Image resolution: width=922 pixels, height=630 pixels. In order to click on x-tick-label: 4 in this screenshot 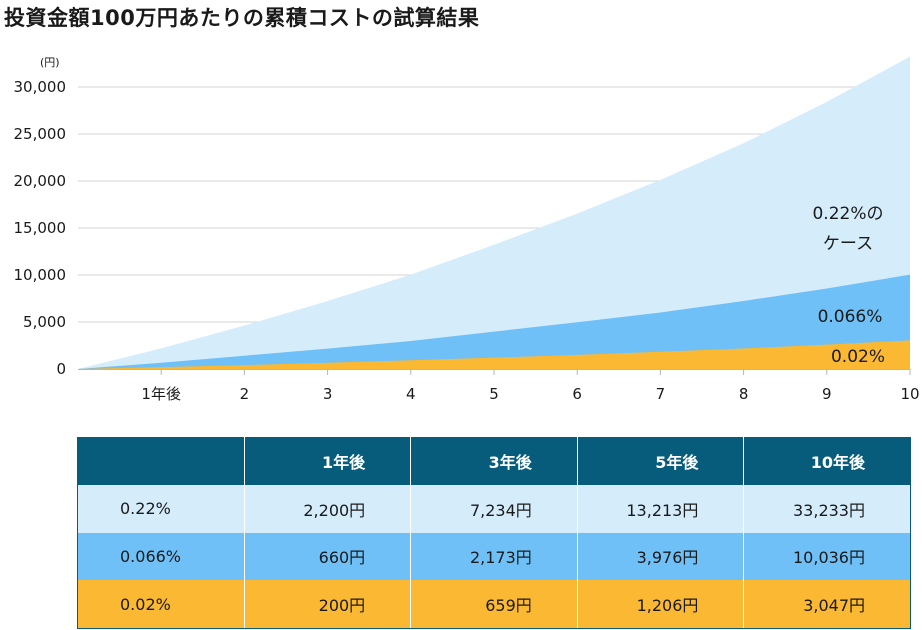, I will do `click(411, 394)`.